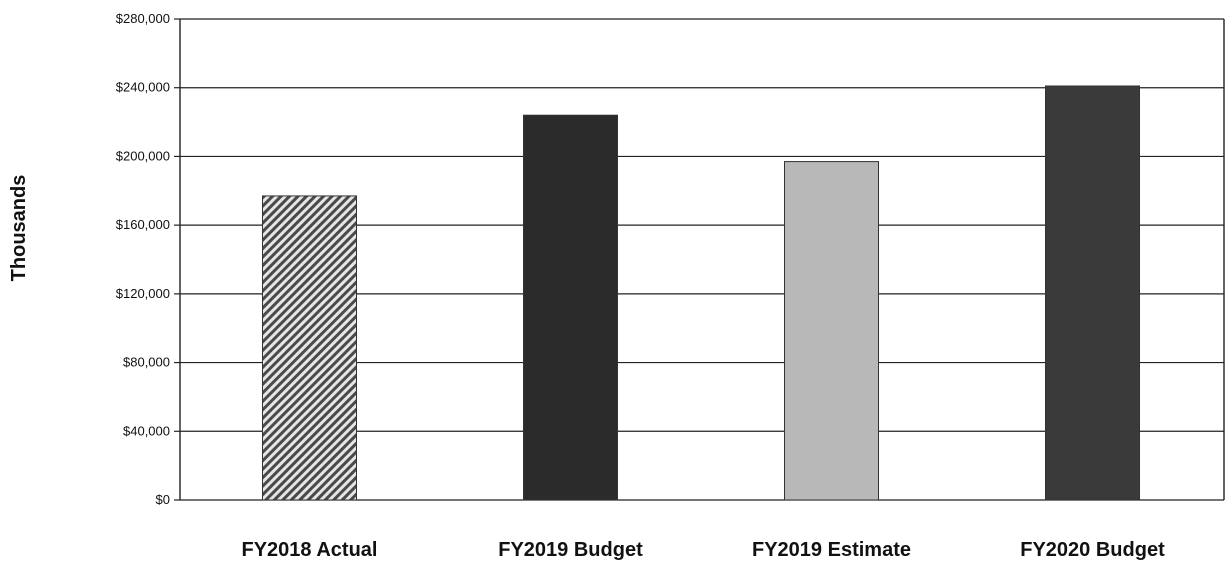 Image resolution: width=1225 pixels, height=572 pixels. What do you see at coordinates (310, 550) in the screenshot?
I see `x-category-label: FY2018 Actual` at bounding box center [310, 550].